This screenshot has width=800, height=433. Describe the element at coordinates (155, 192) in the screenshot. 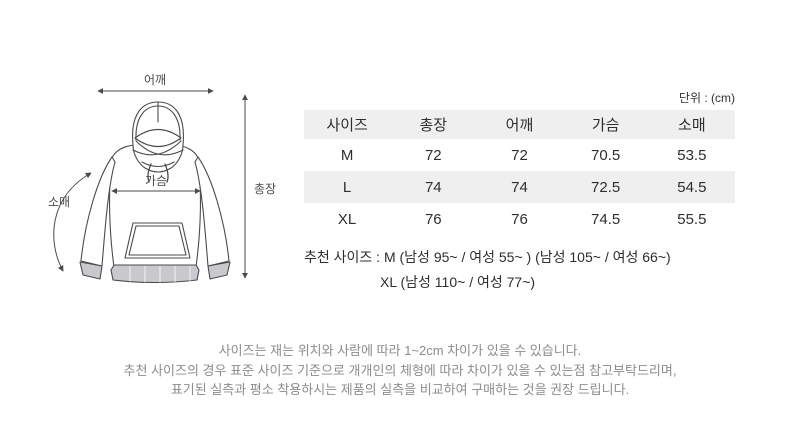

I see `hoodie-line-art` at that location.